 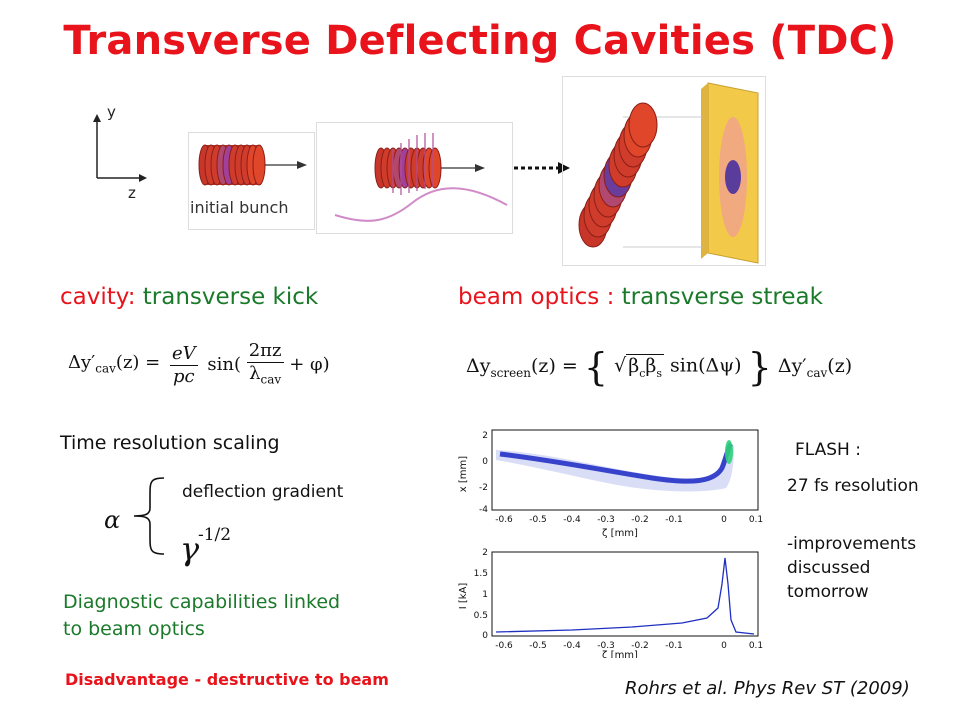 What do you see at coordinates (722, 297) in the screenshot?
I see `optics-streak-text: transverse streak` at bounding box center [722, 297].